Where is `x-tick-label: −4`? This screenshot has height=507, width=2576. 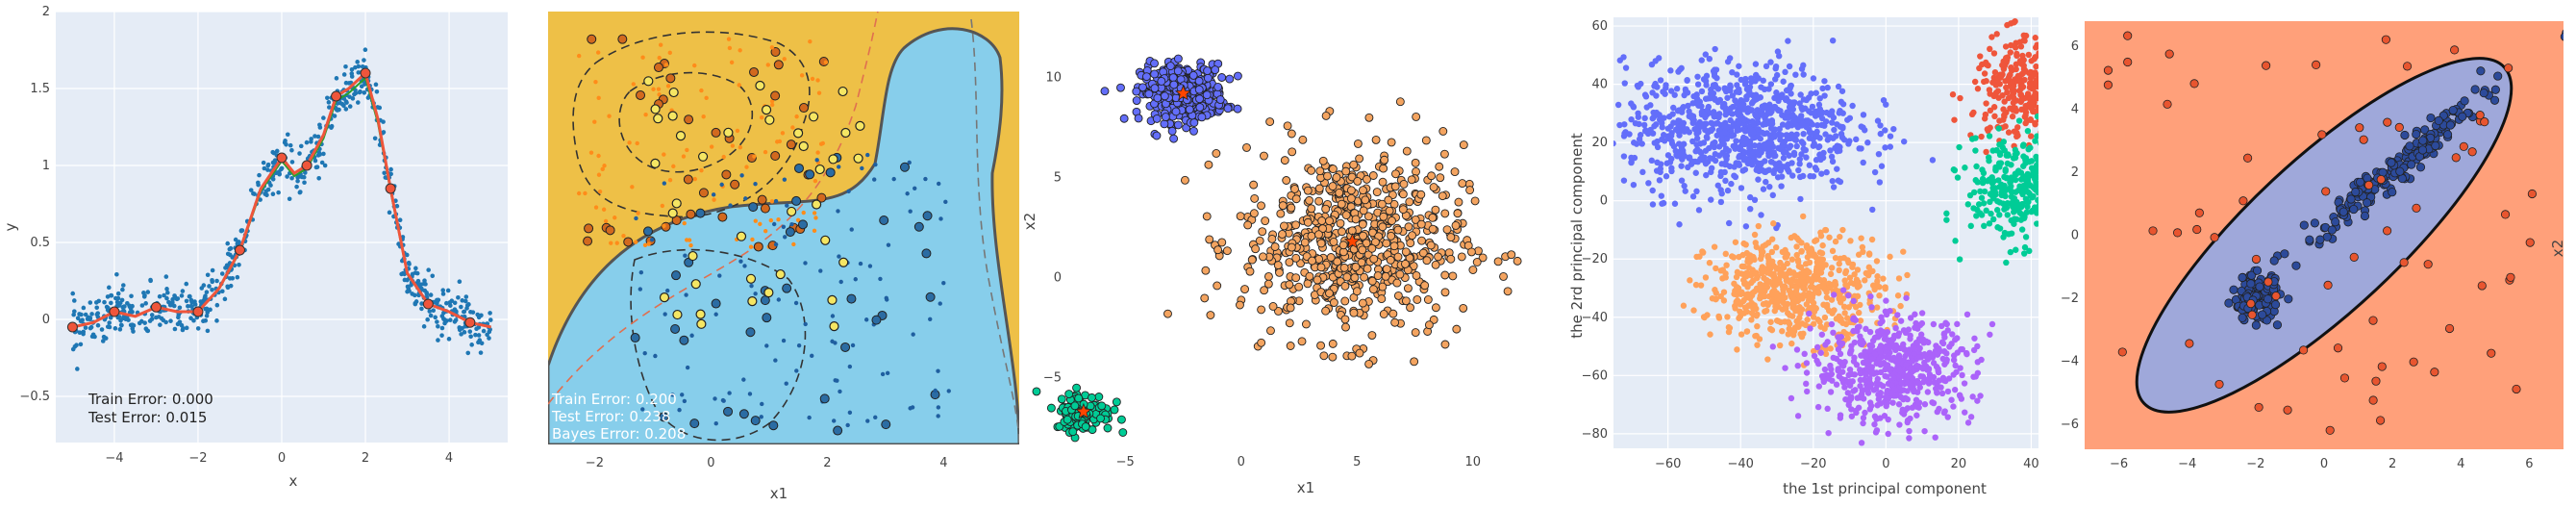
x-tick-label: −4 is located at coordinates (114, 458).